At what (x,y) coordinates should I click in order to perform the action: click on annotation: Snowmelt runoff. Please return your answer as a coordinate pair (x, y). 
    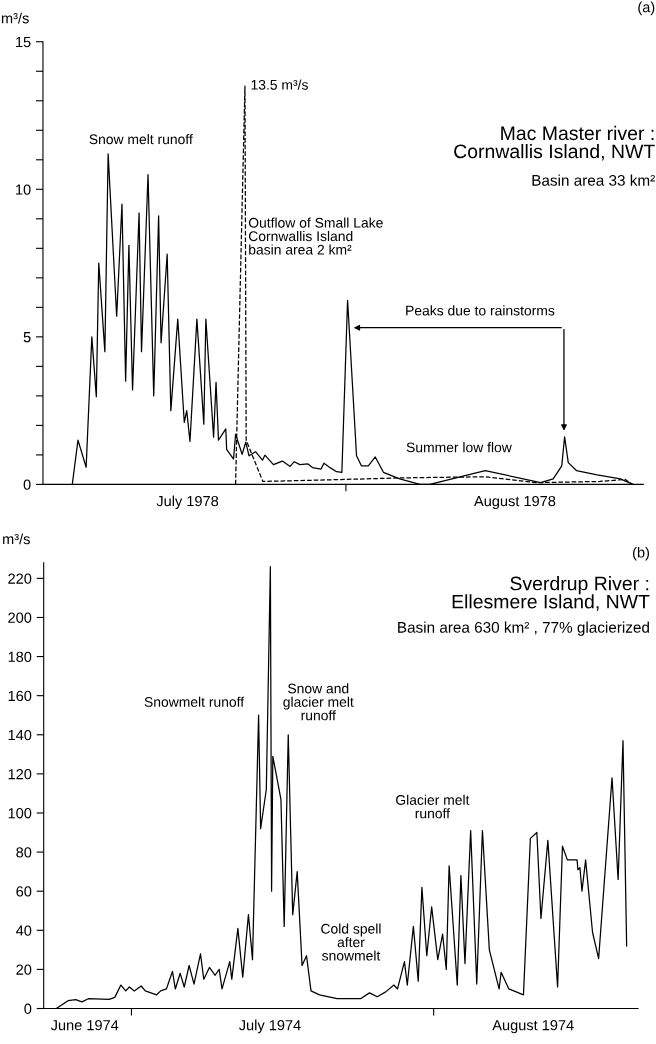
    Looking at the image, I should click on (194, 701).